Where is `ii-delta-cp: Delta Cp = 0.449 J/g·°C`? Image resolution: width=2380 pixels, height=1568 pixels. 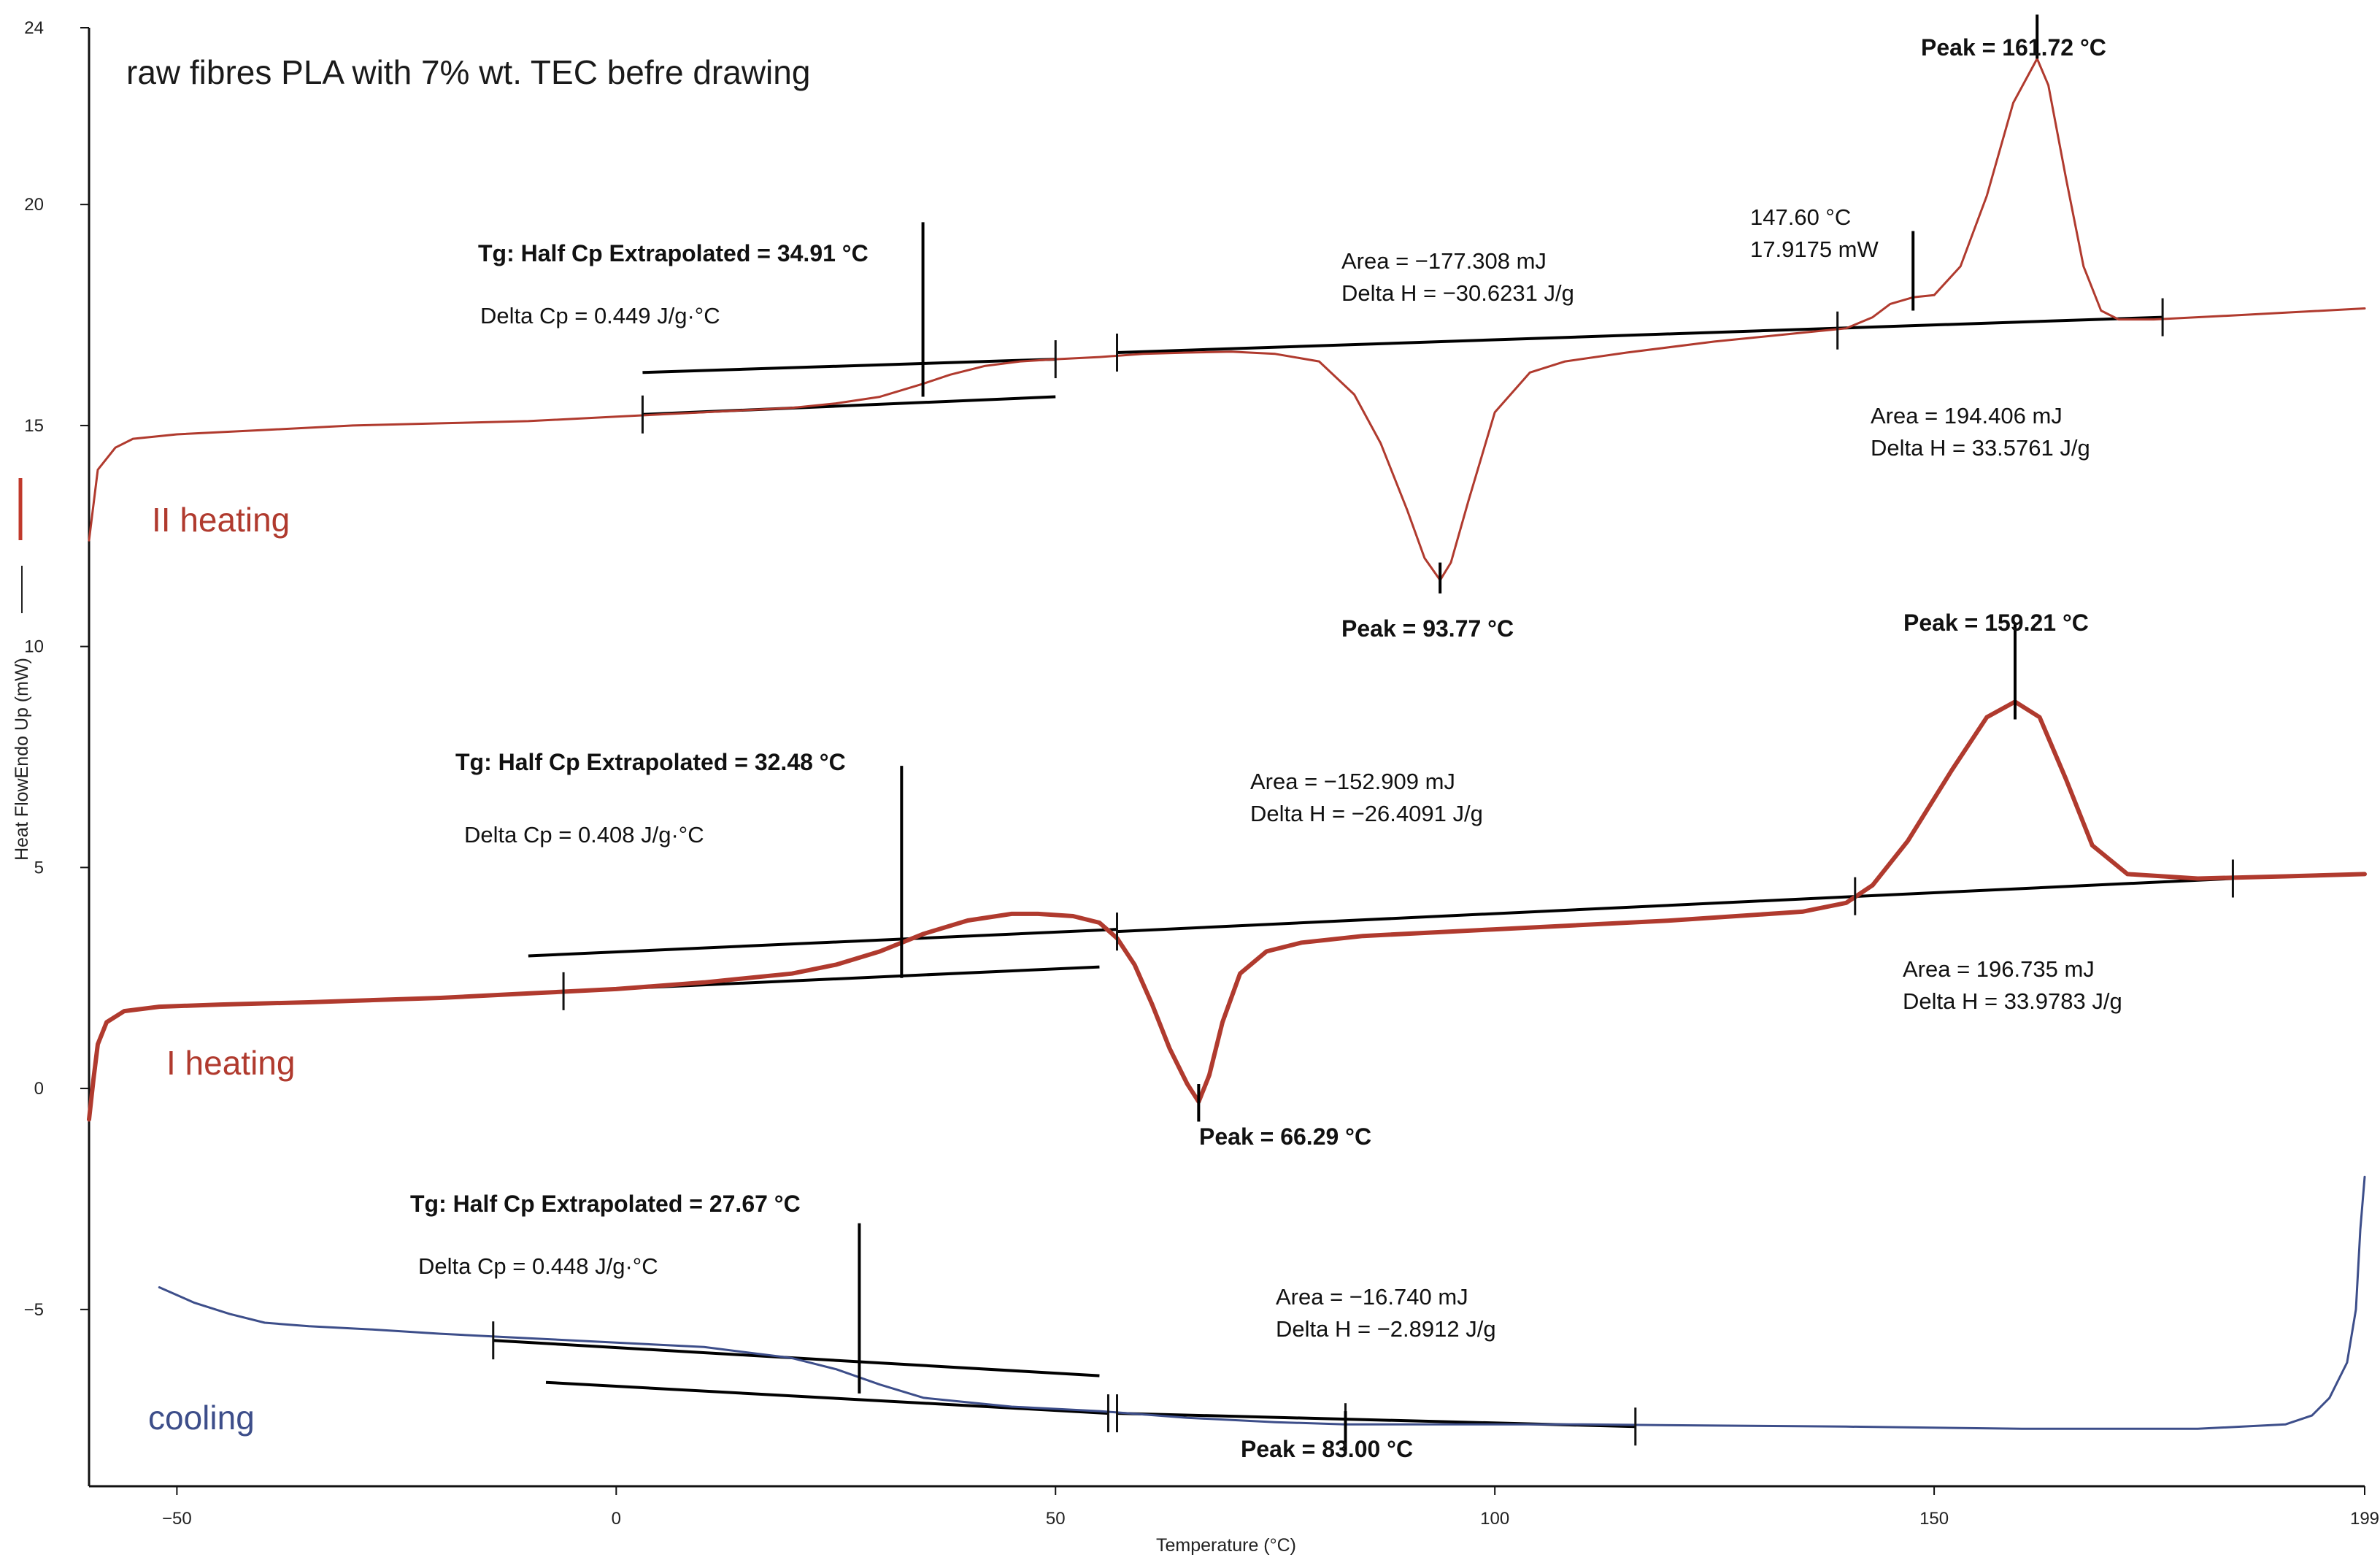 ii-delta-cp: Delta Cp = 0.449 J/g·°C is located at coordinates (600, 315).